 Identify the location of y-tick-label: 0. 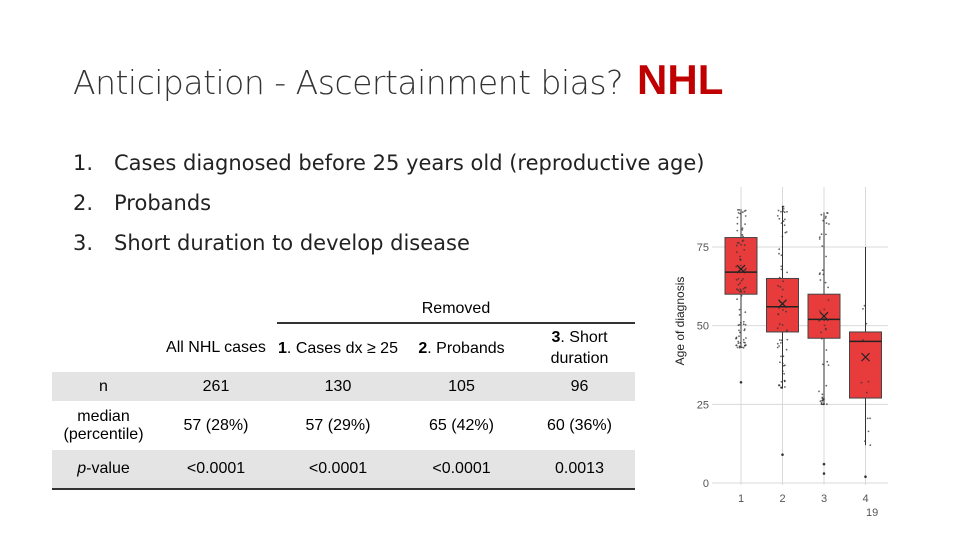
(706, 484).